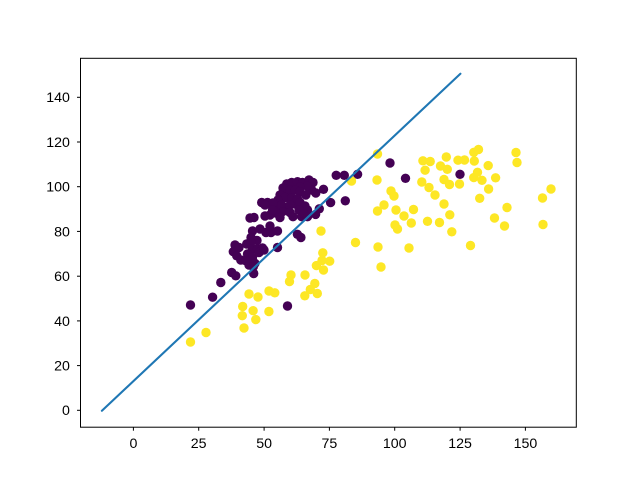 The image size is (640, 480). I want to click on svg-text: 120, so click(58, 143).